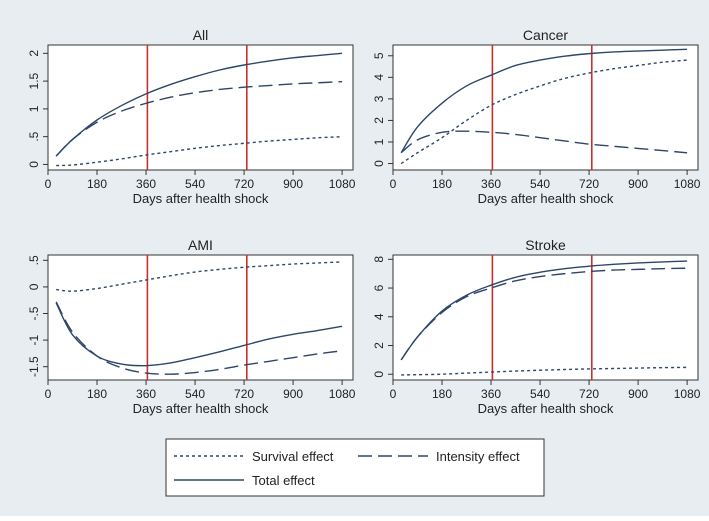 This screenshot has width=709, height=521. Describe the element at coordinates (478, 456) in the screenshot. I see `legend-label: Intensity effect` at that location.